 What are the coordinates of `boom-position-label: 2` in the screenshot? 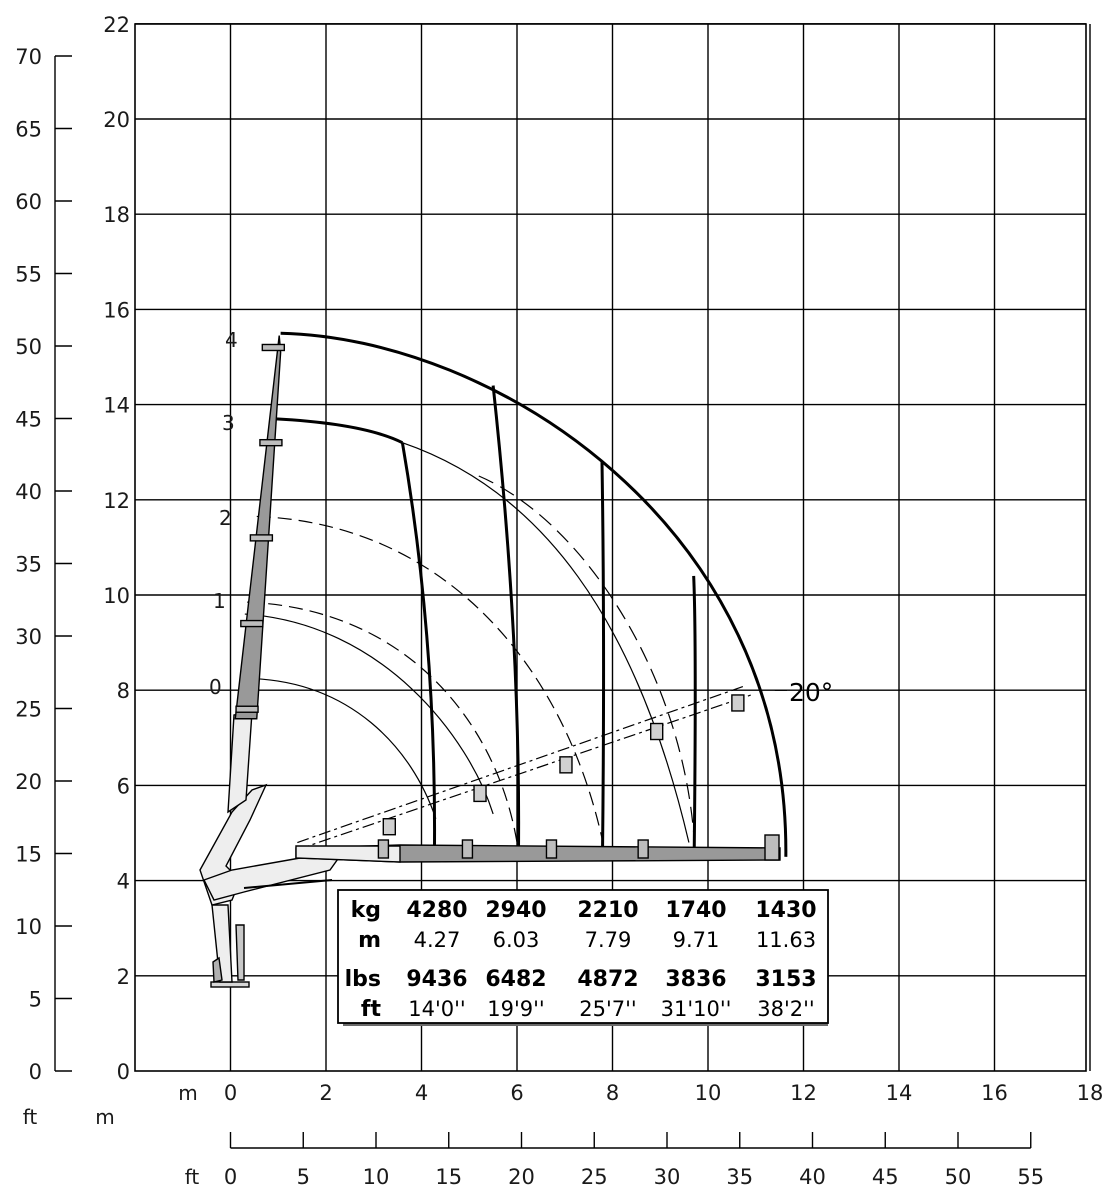 It's located at (225, 518).